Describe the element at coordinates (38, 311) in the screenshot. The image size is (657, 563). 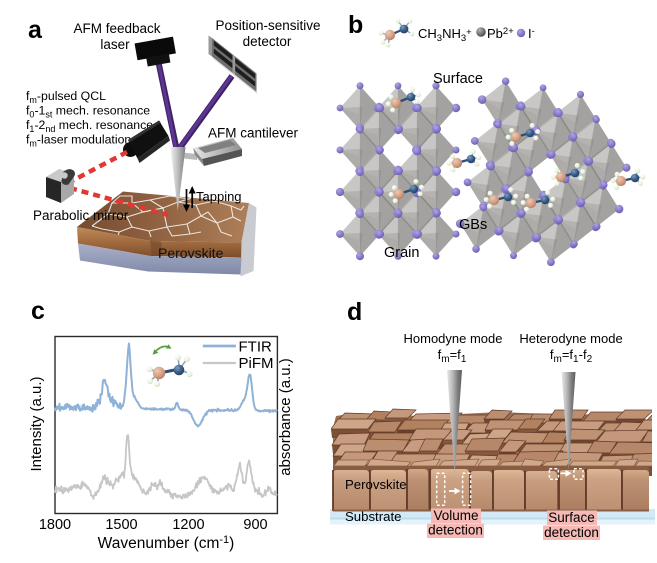
I see `svg-text: c` at that location.